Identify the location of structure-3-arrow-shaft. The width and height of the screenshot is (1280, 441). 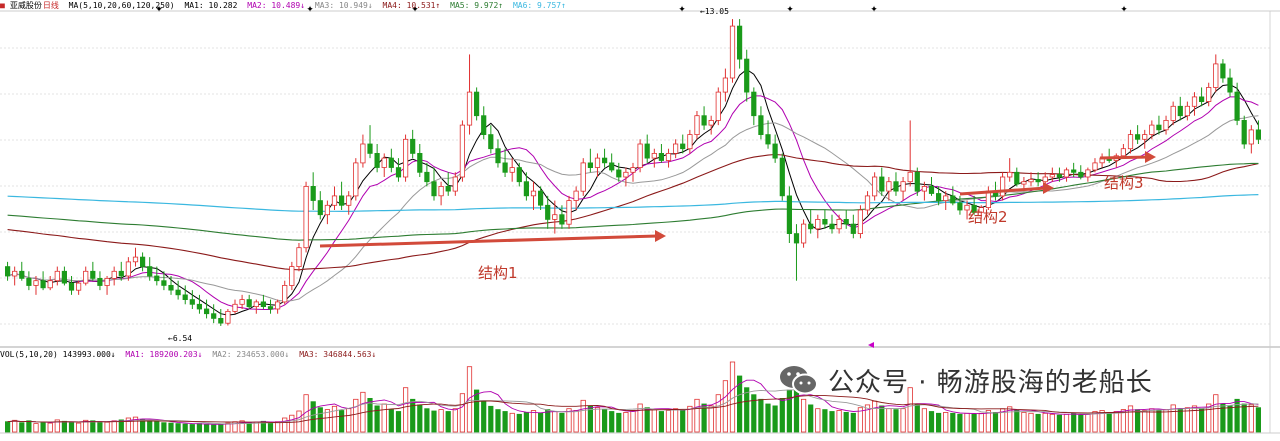
(1124, 157).